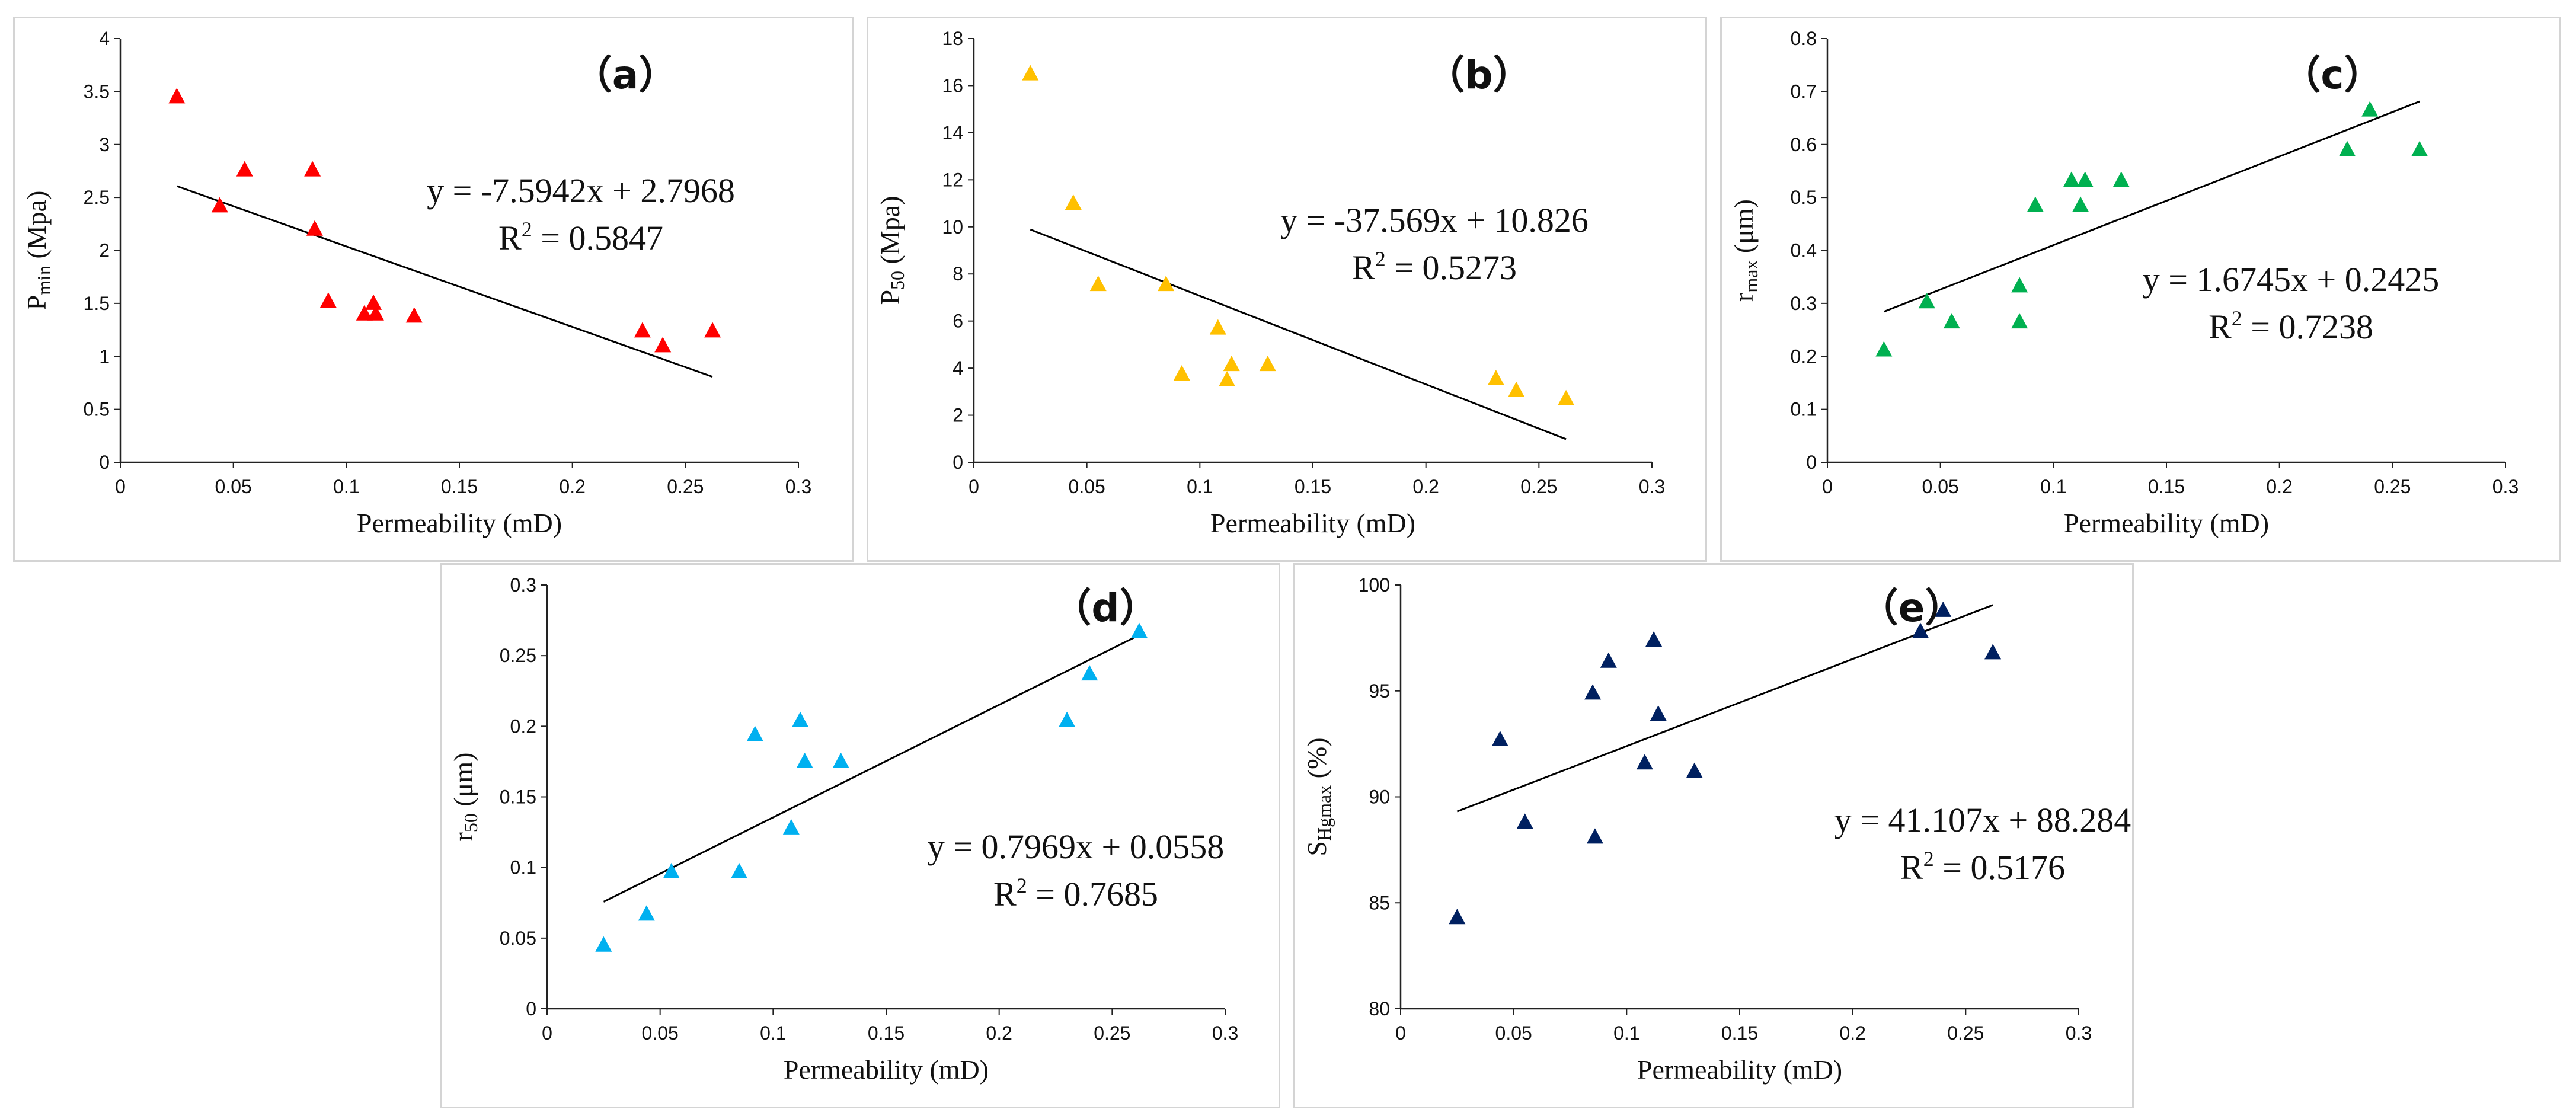 This screenshot has height=1119, width=2576. Describe the element at coordinates (1745, 250) in the screenshot. I see `y-axis-title: rmax (μm)` at that location.